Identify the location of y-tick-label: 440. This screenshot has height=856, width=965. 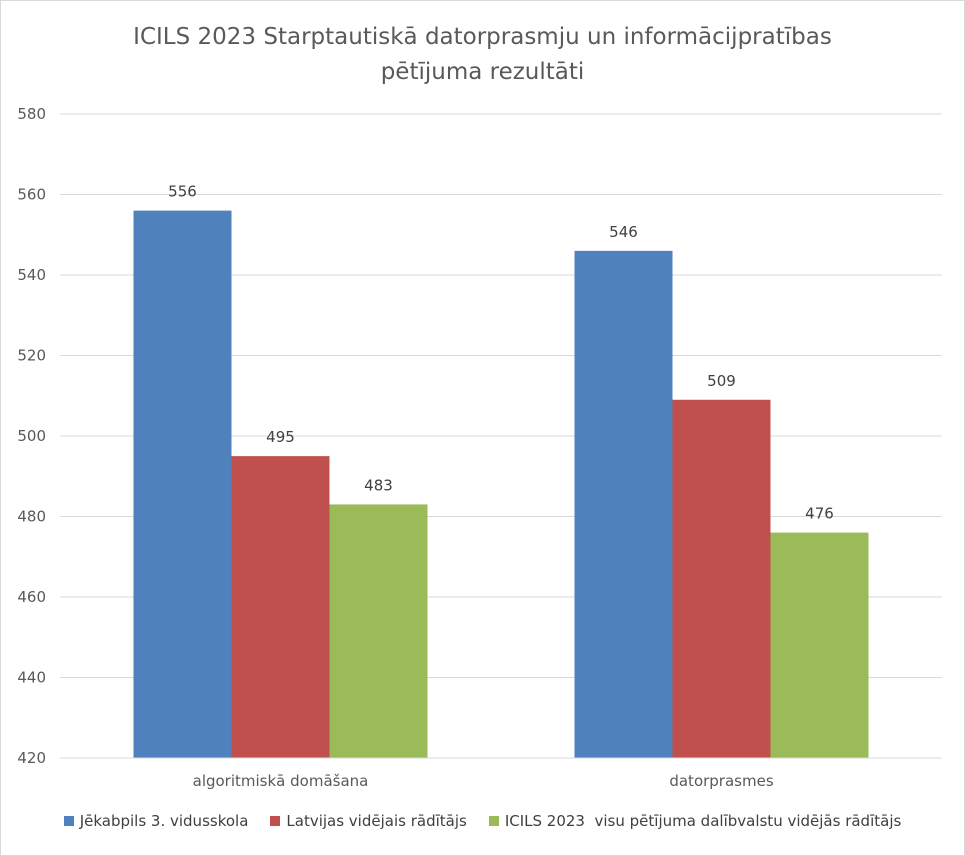
(31, 678).